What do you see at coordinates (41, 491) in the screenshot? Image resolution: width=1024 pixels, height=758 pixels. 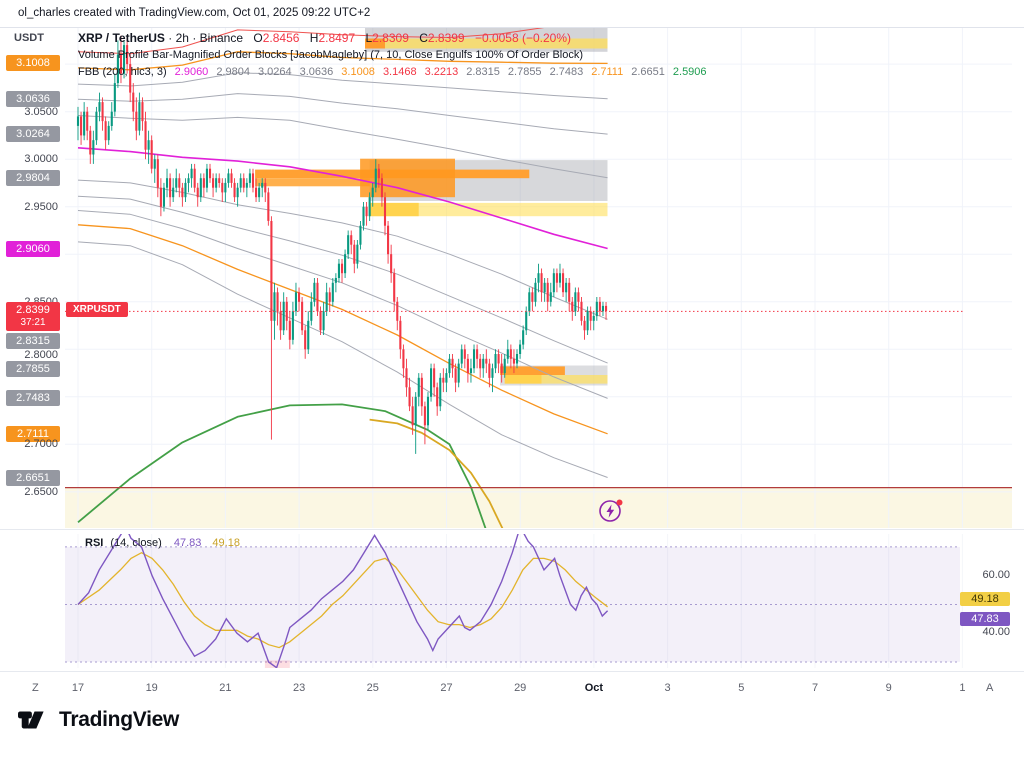 I see `price-axis-label: 2.6500` at bounding box center [41, 491].